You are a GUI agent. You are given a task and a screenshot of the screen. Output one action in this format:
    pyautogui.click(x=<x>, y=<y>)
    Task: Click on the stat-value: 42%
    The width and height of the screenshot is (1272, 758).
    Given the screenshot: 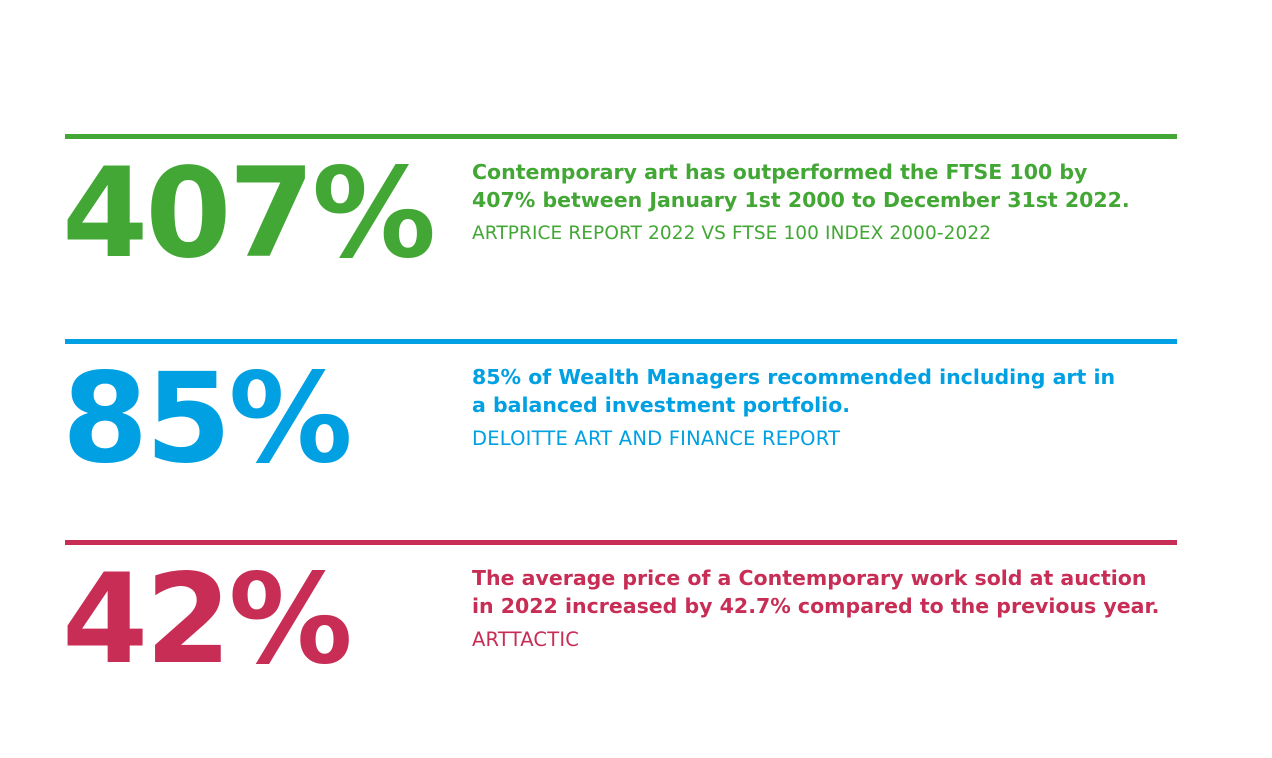 What is the action you would take?
    pyautogui.click(x=207, y=620)
    